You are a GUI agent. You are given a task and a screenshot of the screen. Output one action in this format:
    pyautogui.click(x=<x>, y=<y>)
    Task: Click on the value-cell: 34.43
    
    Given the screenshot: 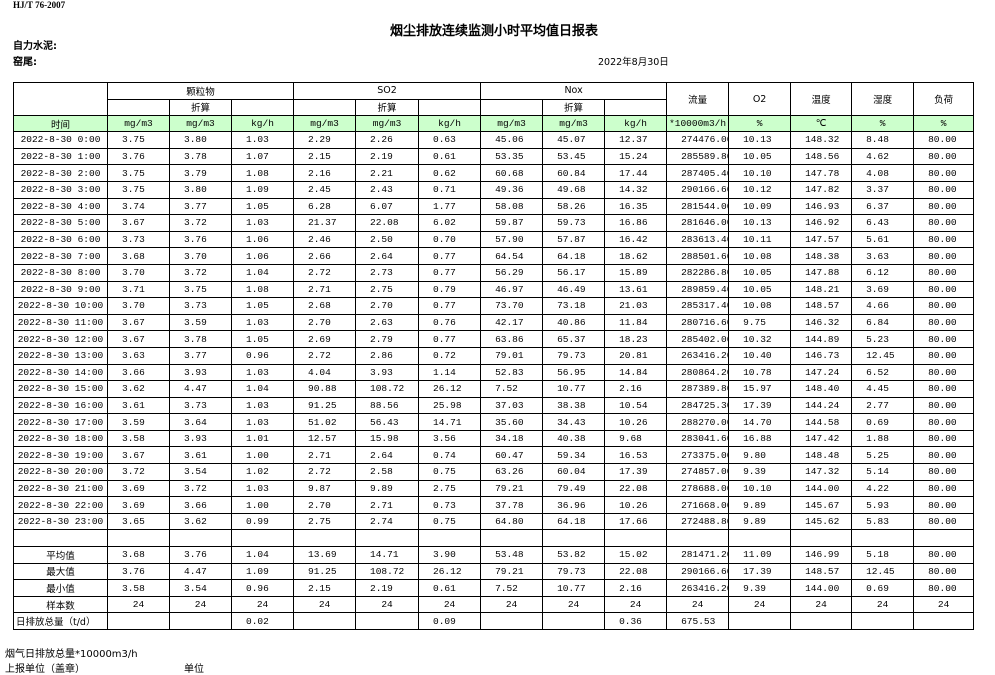 What is the action you would take?
    pyautogui.click(x=574, y=422)
    